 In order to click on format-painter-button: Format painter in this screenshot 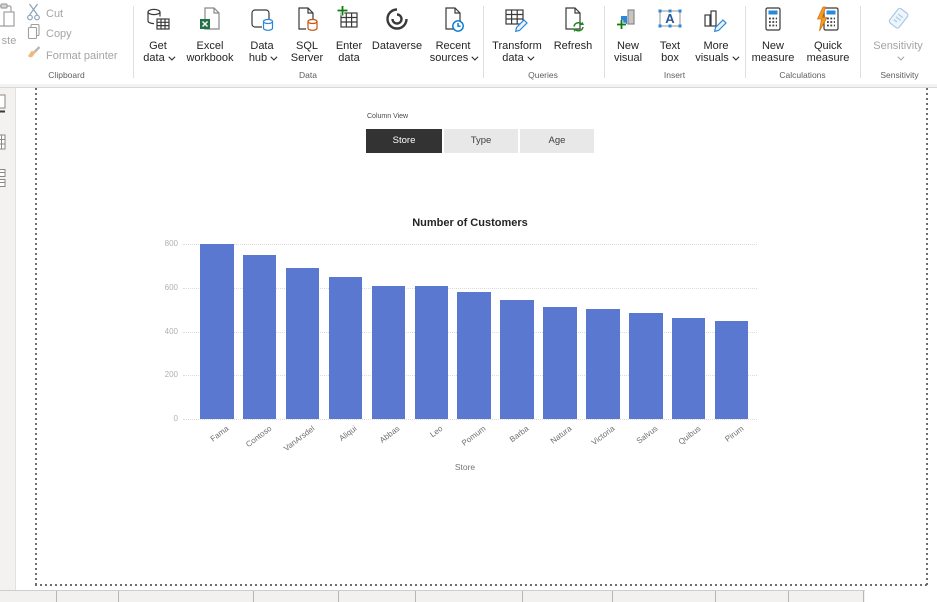, I will do `click(72, 55)`.